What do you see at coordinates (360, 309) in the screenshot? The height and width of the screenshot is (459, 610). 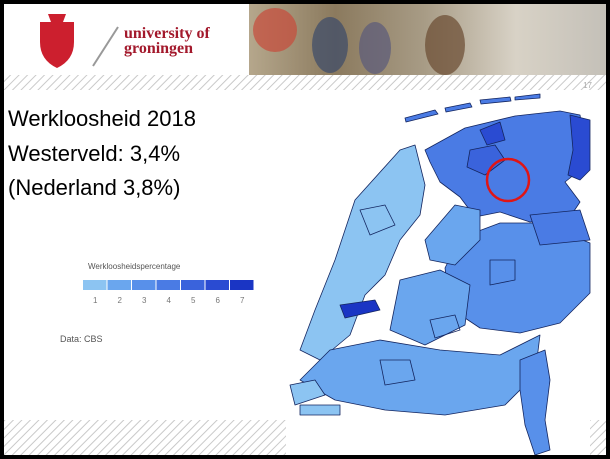 I see `rotterdam` at bounding box center [360, 309].